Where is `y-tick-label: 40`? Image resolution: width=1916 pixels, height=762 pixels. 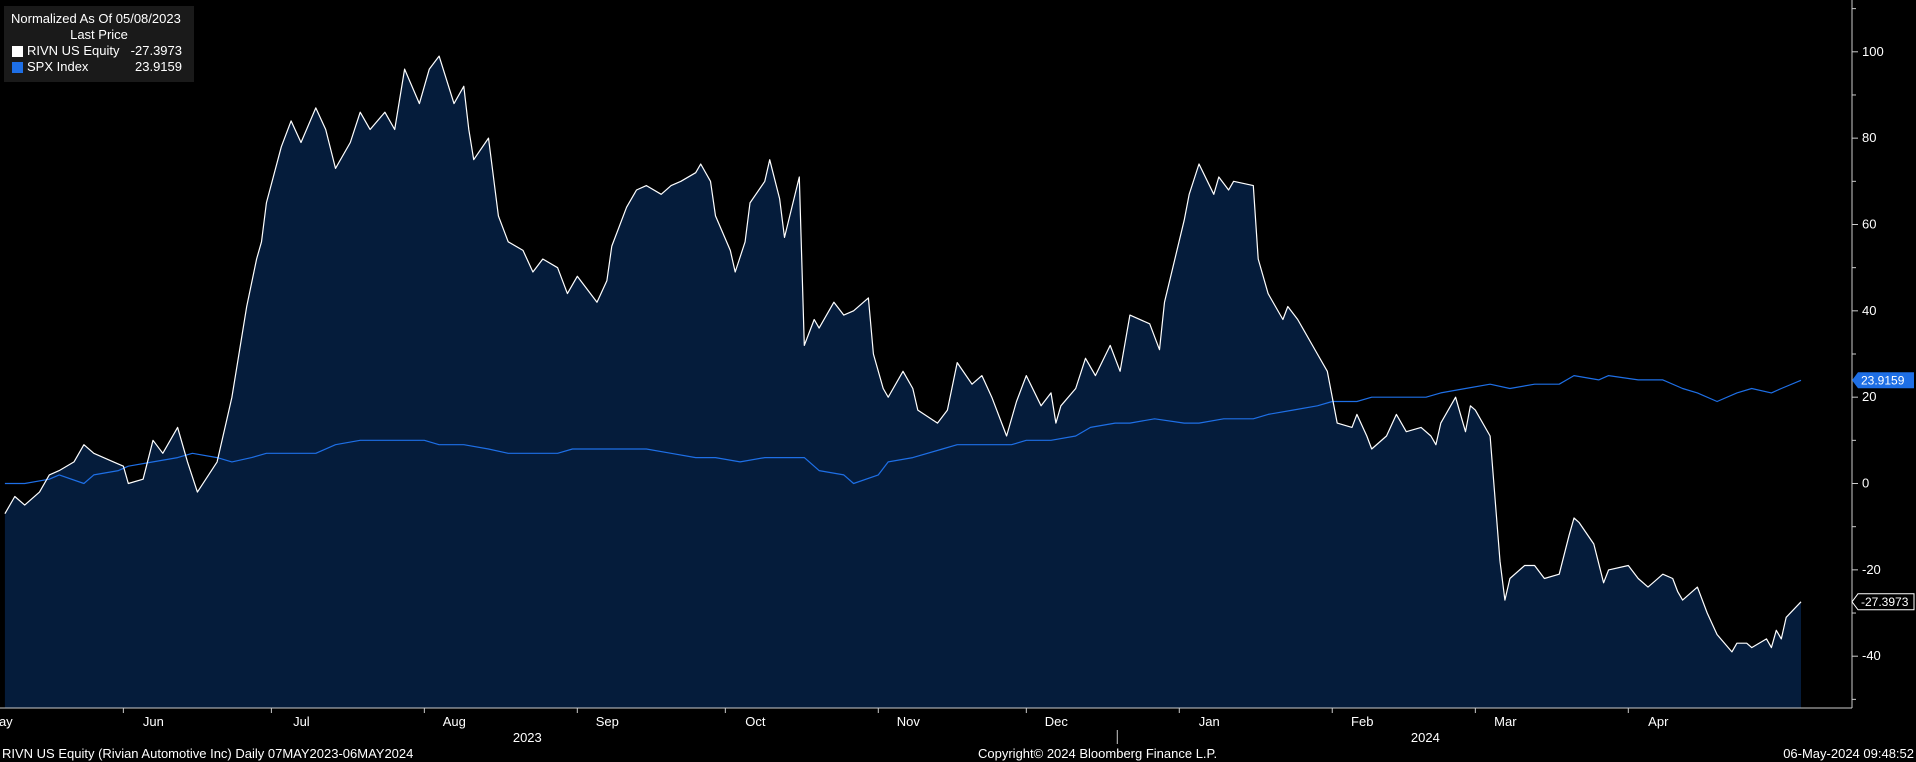 y-tick-label: 40 is located at coordinates (1869, 310).